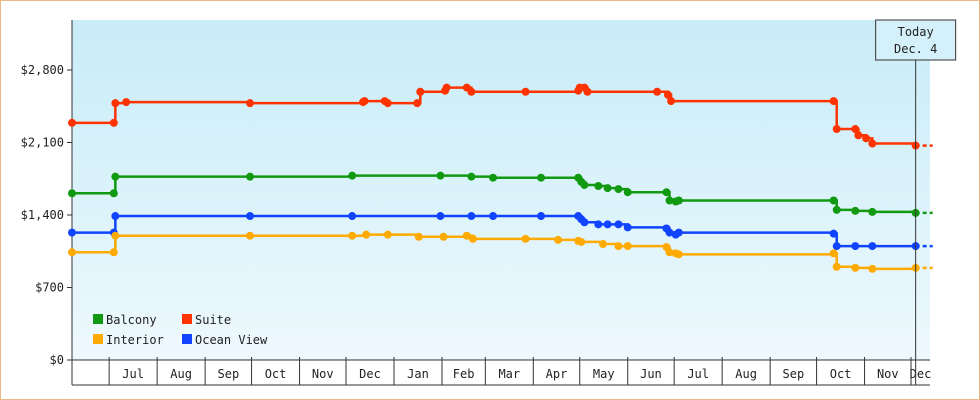 This screenshot has height=400, width=980. I want to click on legend-entry: Ocean View, so click(225, 340).